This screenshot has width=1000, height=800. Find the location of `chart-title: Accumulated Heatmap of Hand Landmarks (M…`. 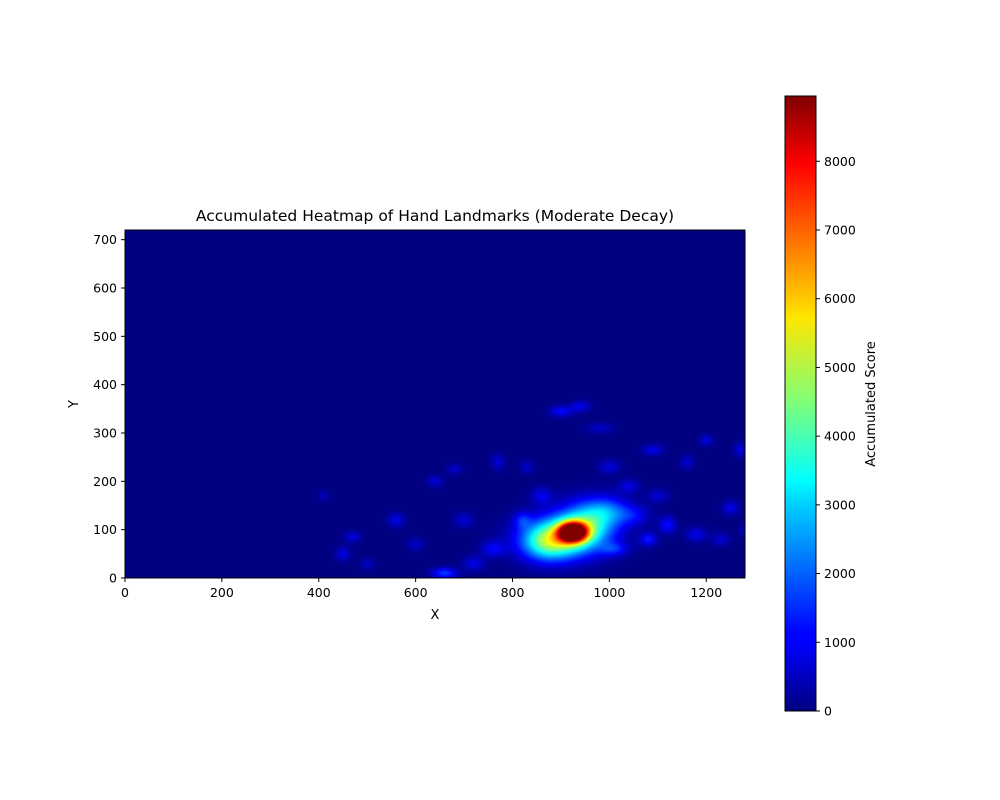

chart-title: Accumulated Heatmap of Hand Landmarks (M… is located at coordinates (435, 216).